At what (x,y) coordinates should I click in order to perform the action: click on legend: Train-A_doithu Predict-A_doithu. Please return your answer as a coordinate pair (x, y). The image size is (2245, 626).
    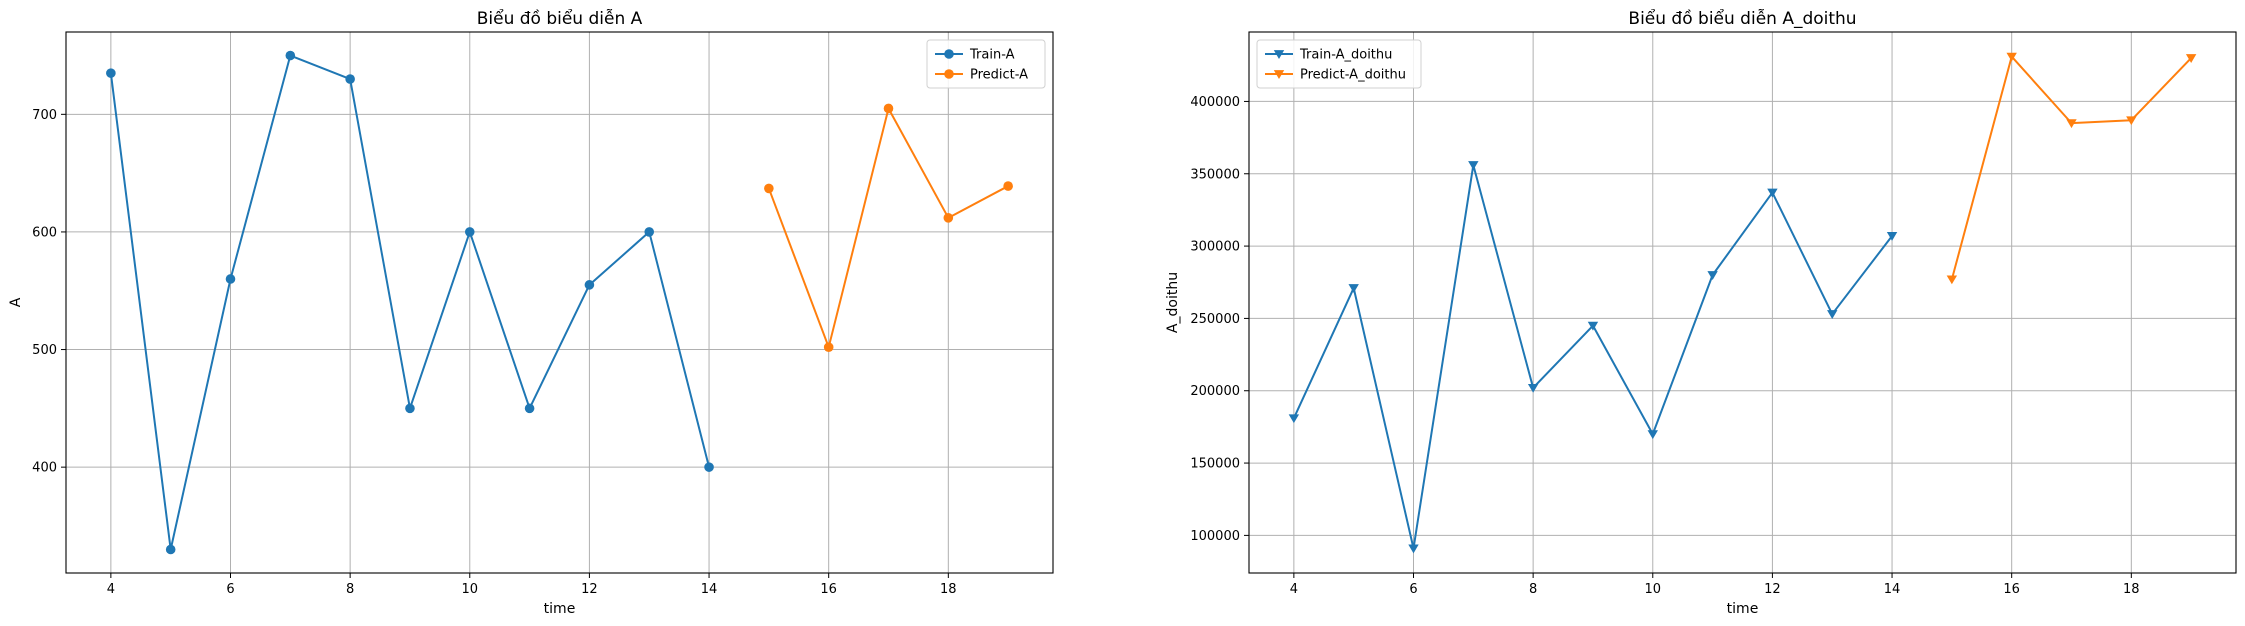
    Looking at the image, I should click on (1339, 64).